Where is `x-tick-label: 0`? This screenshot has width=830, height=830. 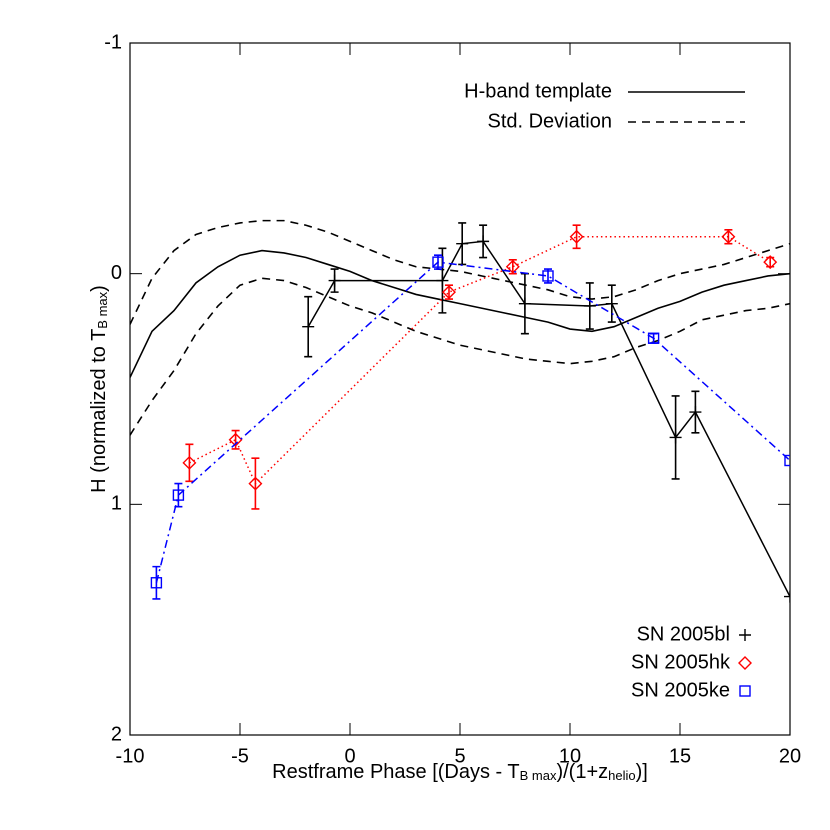
x-tick-label: 0 is located at coordinates (349, 756).